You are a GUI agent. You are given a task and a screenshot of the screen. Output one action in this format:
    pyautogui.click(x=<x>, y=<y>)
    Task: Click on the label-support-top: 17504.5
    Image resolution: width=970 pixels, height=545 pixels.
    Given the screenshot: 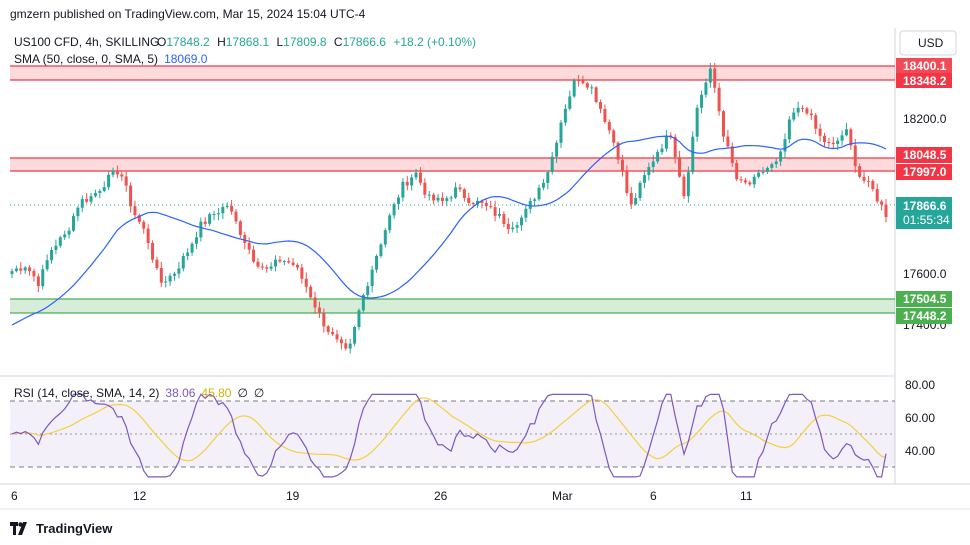 What is the action you would take?
    pyautogui.click(x=924, y=299)
    